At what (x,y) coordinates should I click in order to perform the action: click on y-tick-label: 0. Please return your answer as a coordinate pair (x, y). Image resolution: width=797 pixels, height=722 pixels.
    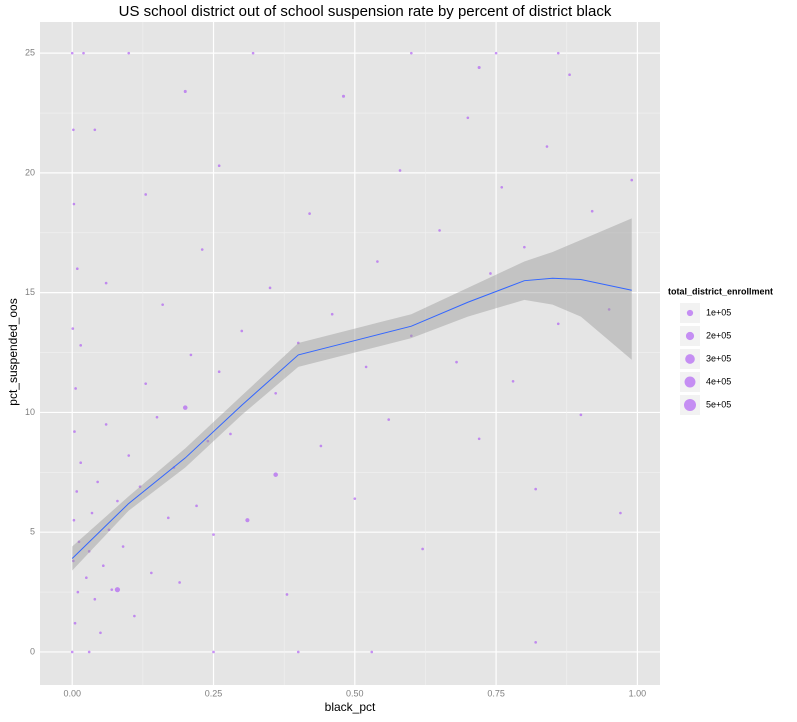
    Looking at the image, I should click on (32, 651).